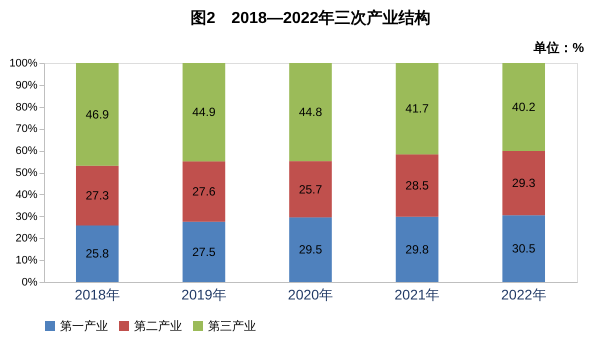 The width and height of the screenshot is (597, 340). What do you see at coordinates (310, 18) in the screenshot?
I see `chart-title: 图2 2018—2022年三次产业结构` at bounding box center [310, 18].